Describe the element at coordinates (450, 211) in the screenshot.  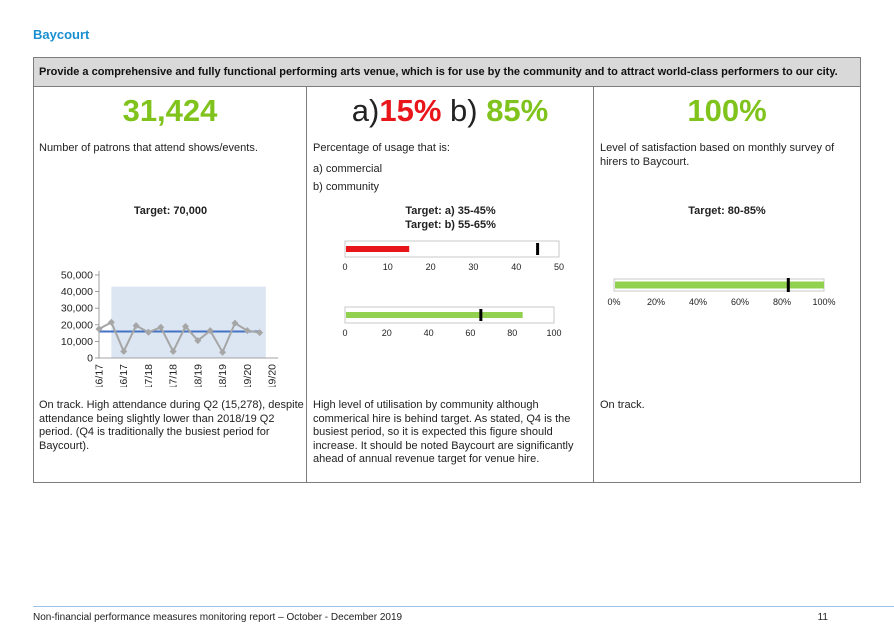
I see `usage-target-a: Target: a) 35-45%` at that location.